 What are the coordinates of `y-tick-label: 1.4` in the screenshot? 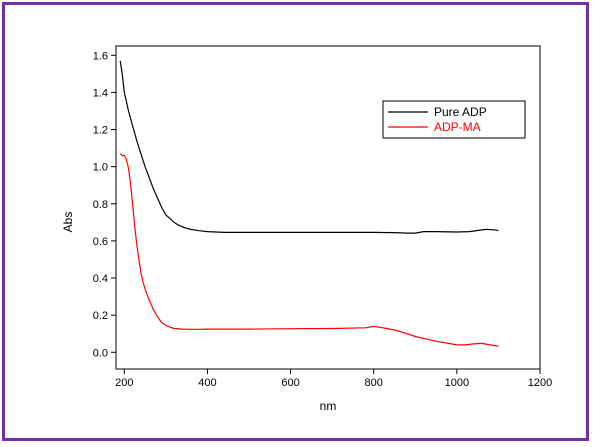 It's located at (100, 93).